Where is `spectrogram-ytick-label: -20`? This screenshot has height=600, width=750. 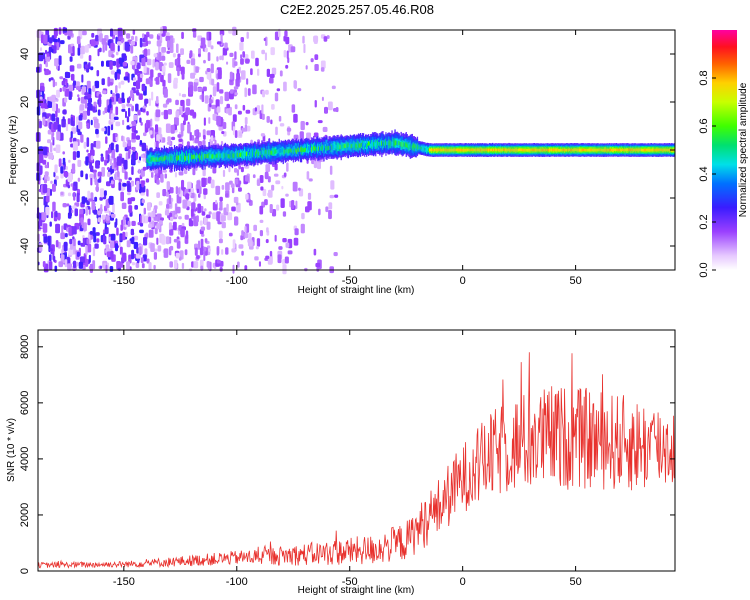 spectrogram-ytick-label: -20 is located at coordinates (25, 198).